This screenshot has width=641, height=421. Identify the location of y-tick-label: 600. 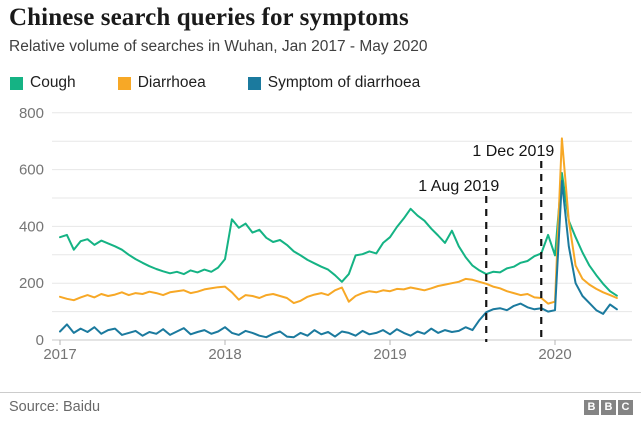
(31, 170).